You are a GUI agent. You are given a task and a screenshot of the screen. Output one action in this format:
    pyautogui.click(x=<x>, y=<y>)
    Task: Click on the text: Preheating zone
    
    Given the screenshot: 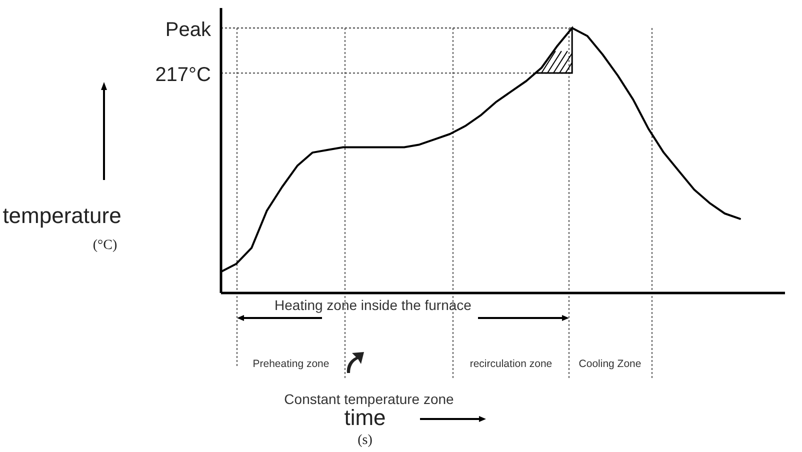 What is the action you would take?
    pyautogui.click(x=291, y=364)
    